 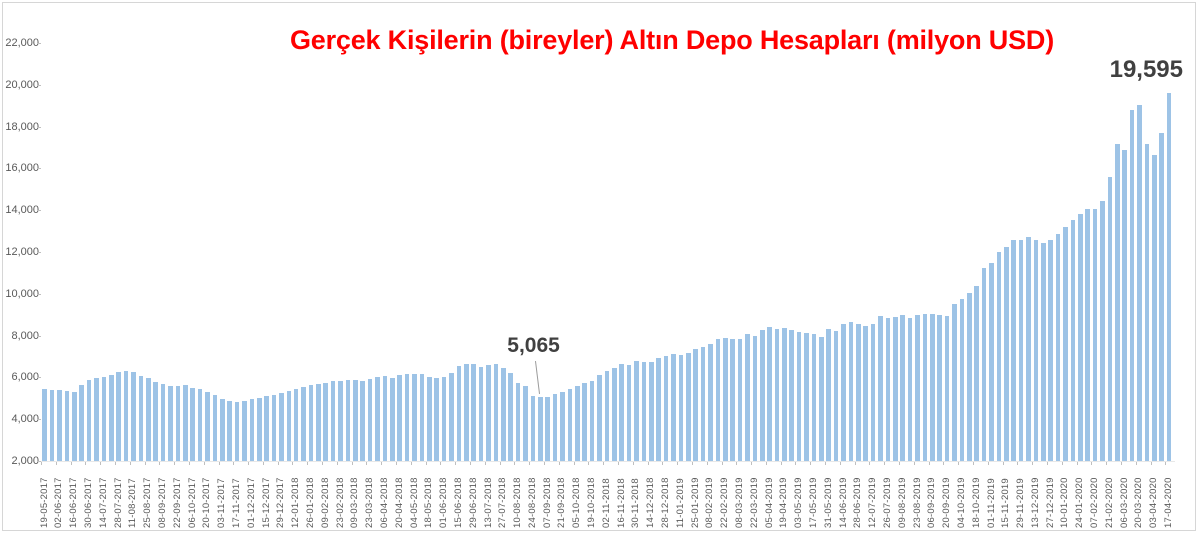 I want to click on x-axis-tick-label: 07-09-2018, so click(x=547, y=502).